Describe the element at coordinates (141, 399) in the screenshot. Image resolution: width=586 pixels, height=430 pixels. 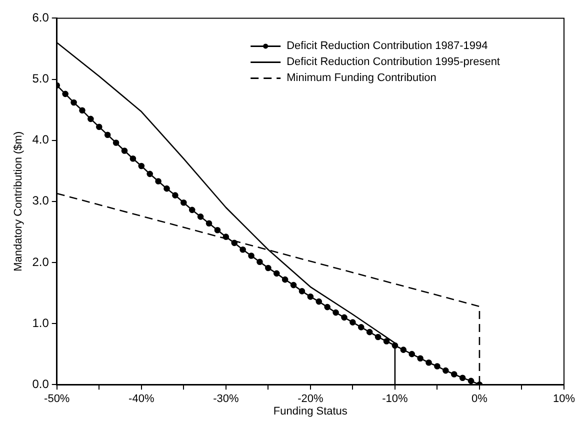
I see `x-tick-label: -40%` at that location.